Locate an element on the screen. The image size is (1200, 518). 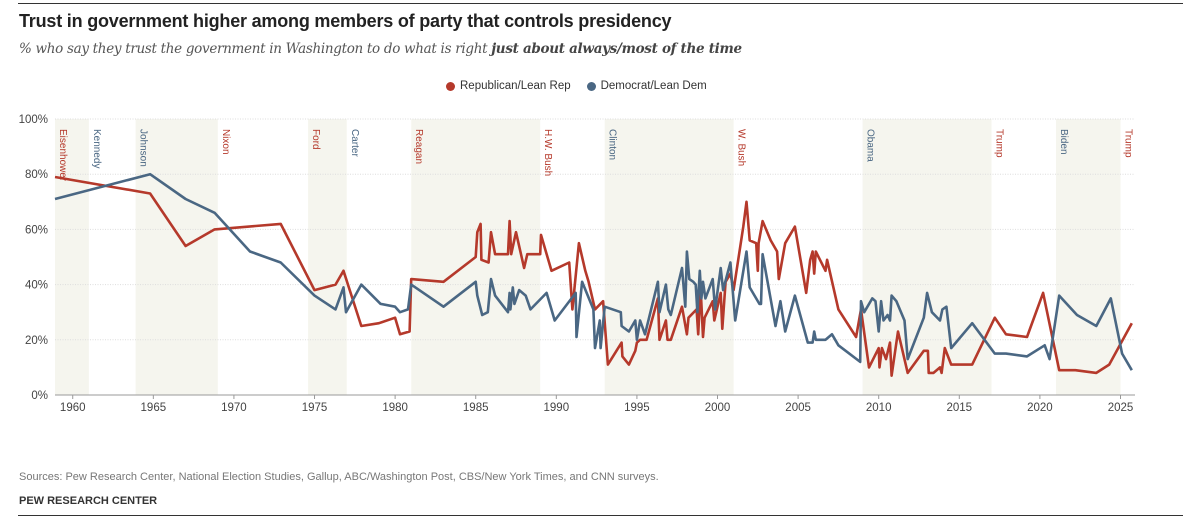
x-tick-label: 1960 is located at coordinates (73, 408).